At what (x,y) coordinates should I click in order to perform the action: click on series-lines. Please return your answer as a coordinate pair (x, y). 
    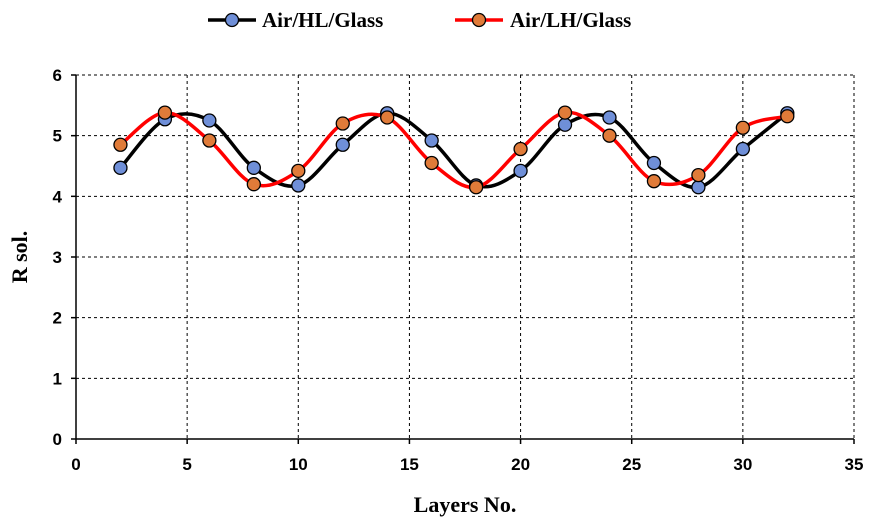
    Looking at the image, I should click on (454, 150).